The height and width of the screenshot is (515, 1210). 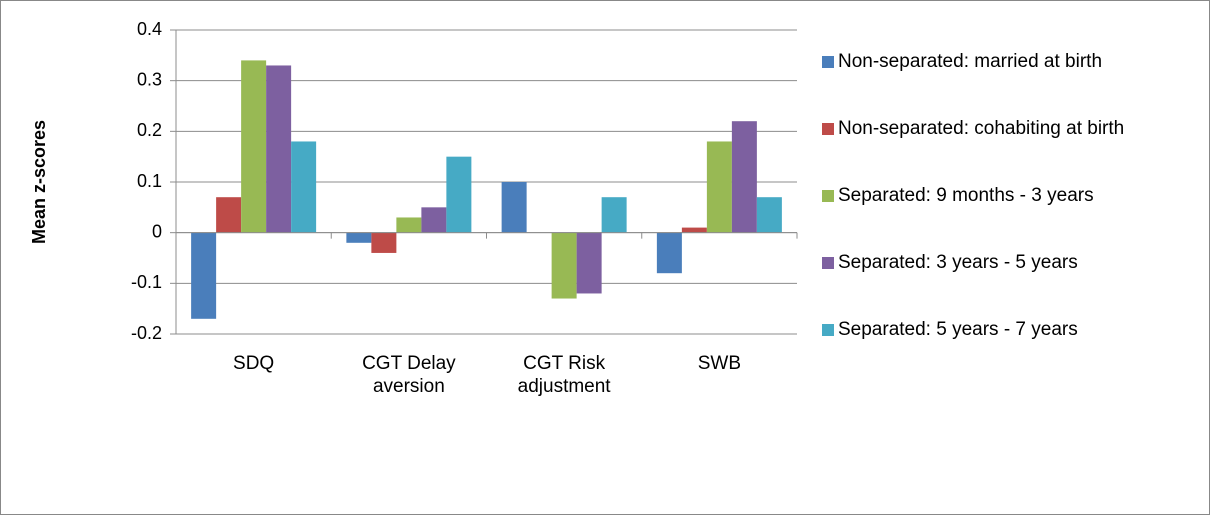 I want to click on x-tick-label: CGT Delay aversion, so click(x=409, y=375).